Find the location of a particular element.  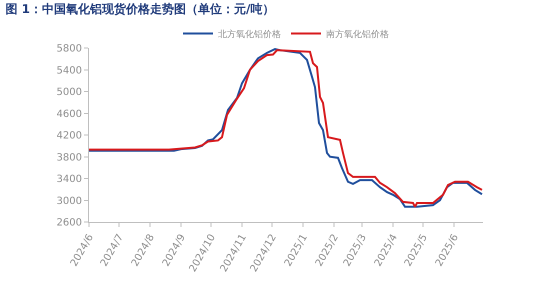

y-tick-label: 5400 is located at coordinates (69, 70).